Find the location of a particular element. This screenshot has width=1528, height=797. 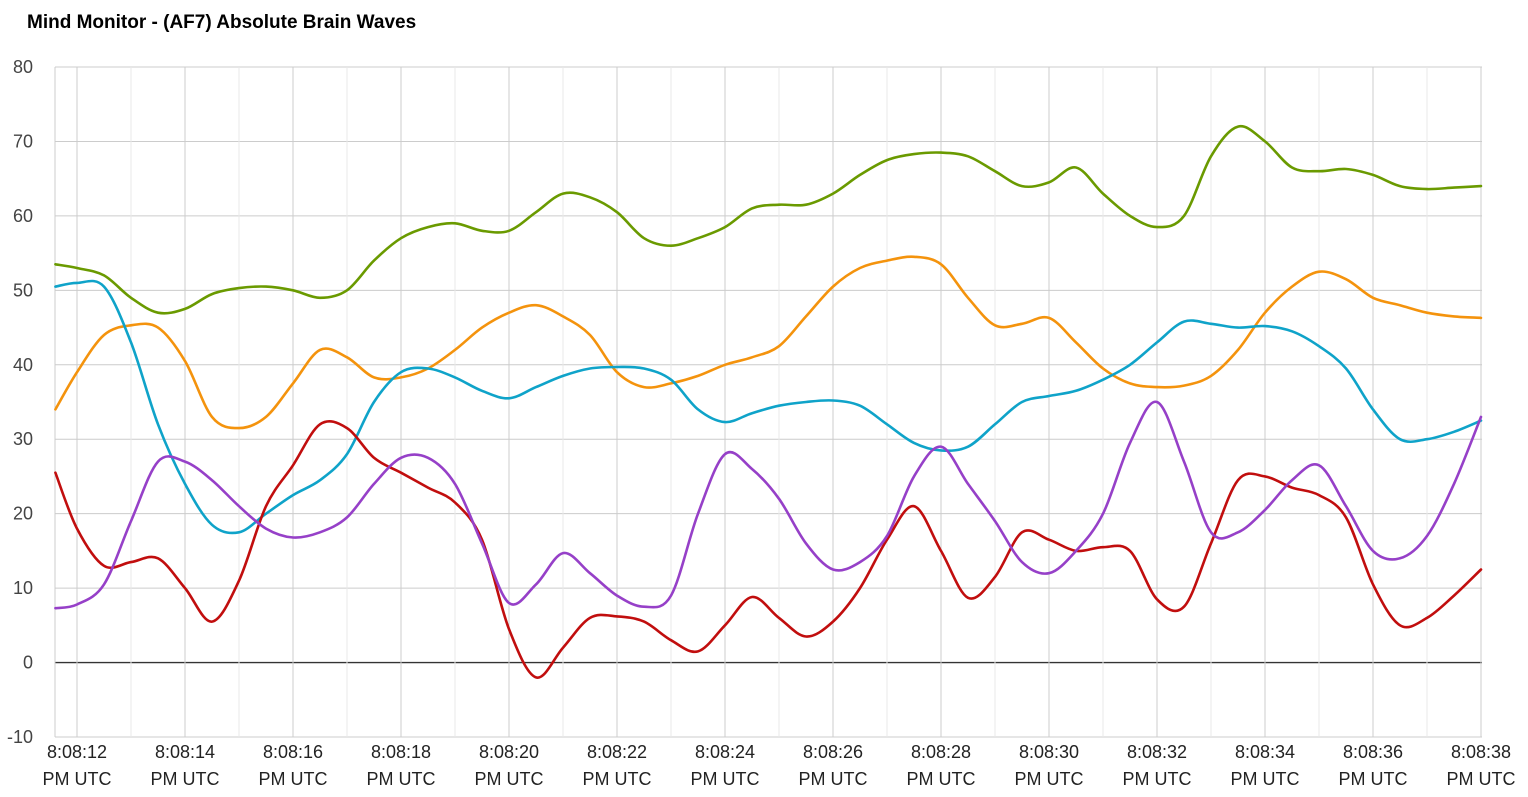

x-tick-label: 8:08:38 is located at coordinates (1481, 752).